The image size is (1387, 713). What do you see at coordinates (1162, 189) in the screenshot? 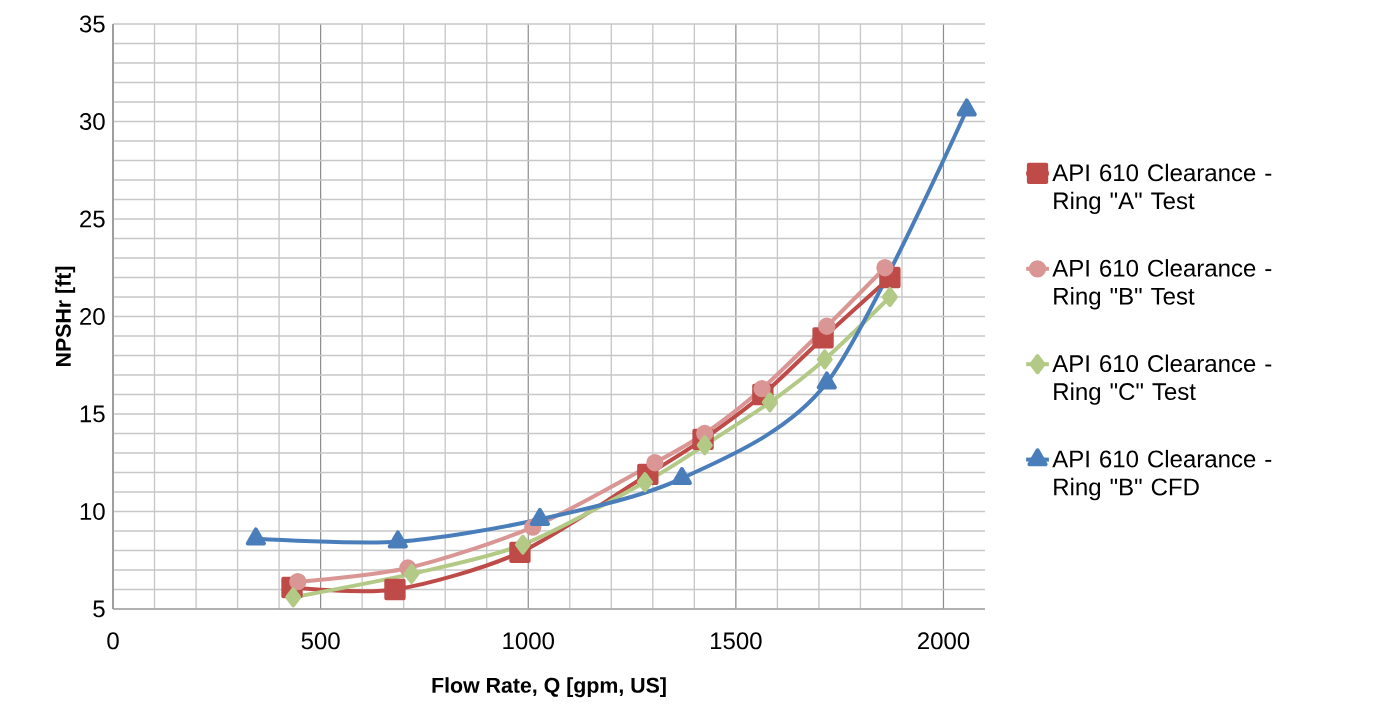
I see `legend-label: API 610 Clearance - Ring "A" Test` at bounding box center [1162, 189].